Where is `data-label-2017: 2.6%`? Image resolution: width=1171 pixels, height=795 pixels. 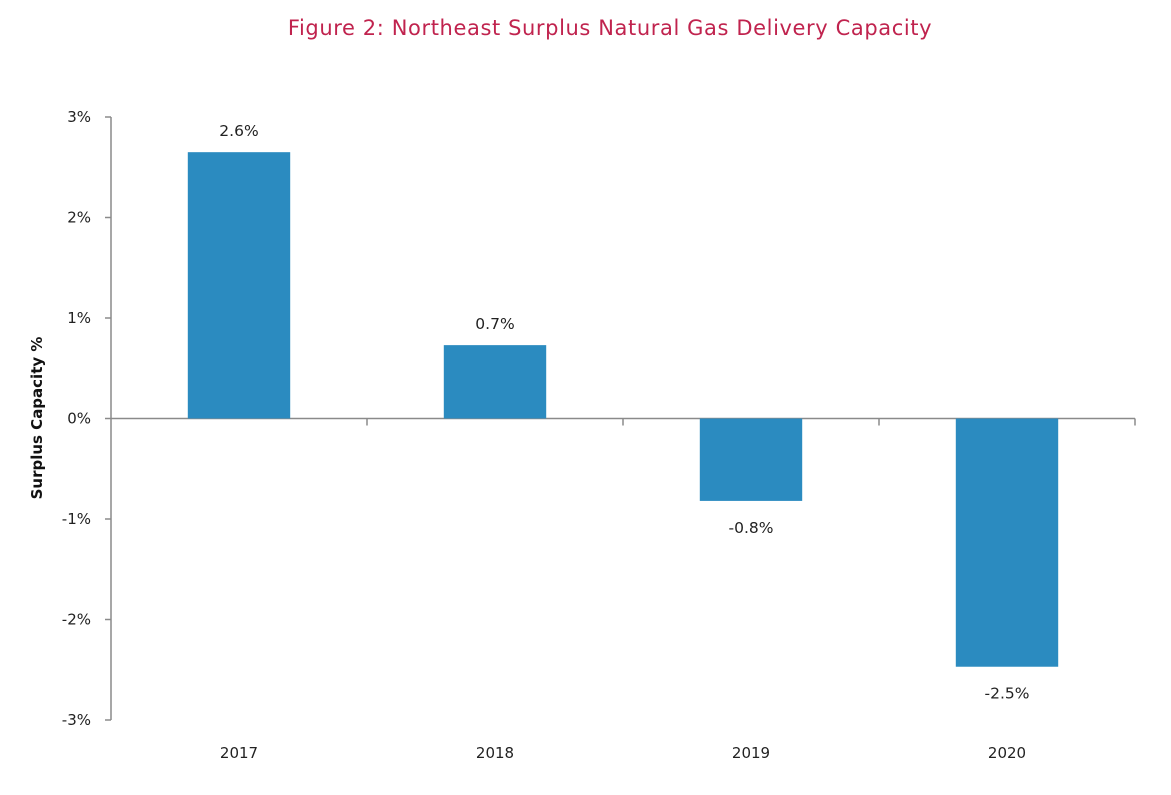 data-label-2017: 2.6% is located at coordinates (238, 131).